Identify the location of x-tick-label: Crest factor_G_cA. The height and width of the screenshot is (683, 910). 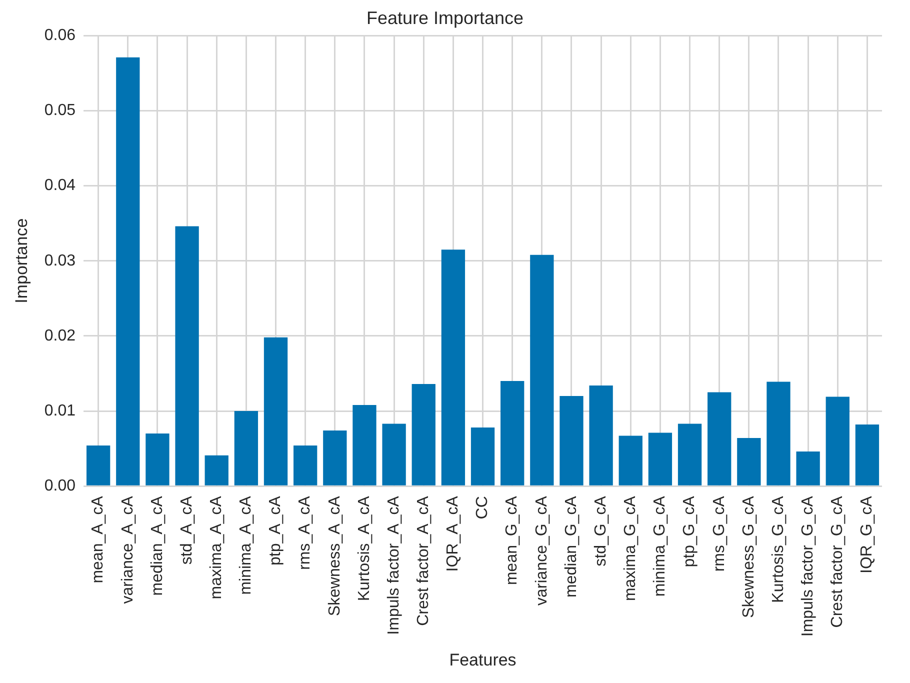
(837, 562).